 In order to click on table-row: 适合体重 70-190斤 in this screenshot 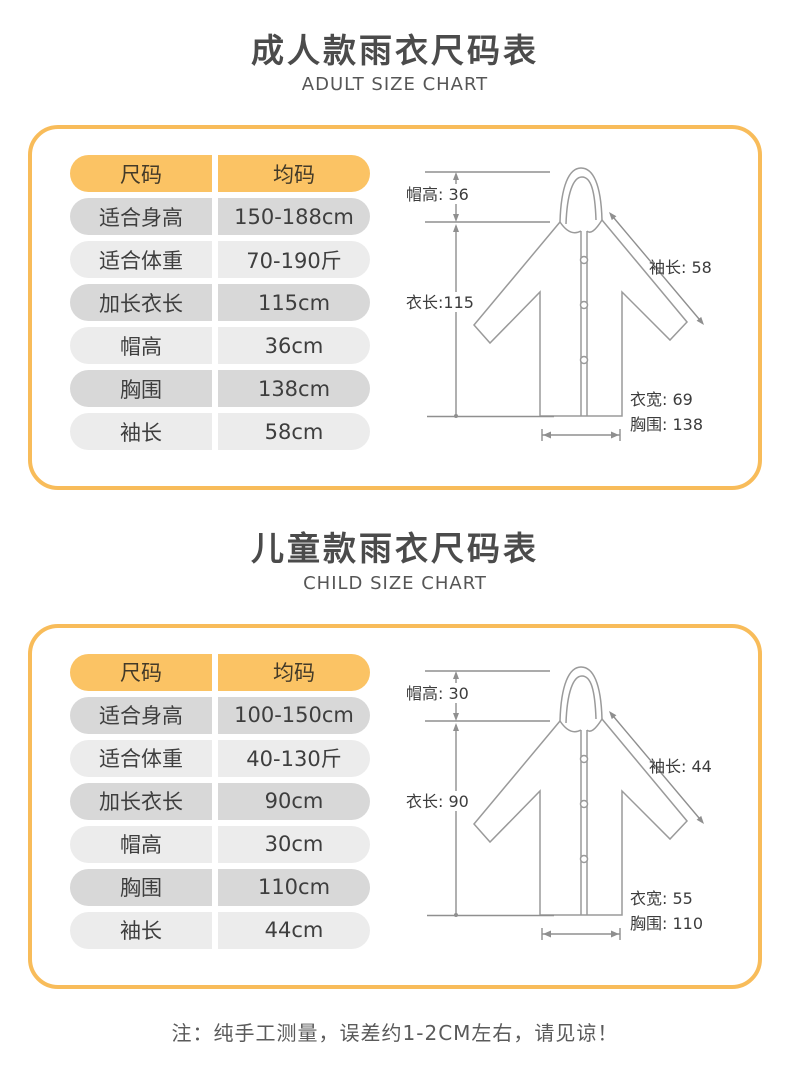, I will do `click(220, 260)`.